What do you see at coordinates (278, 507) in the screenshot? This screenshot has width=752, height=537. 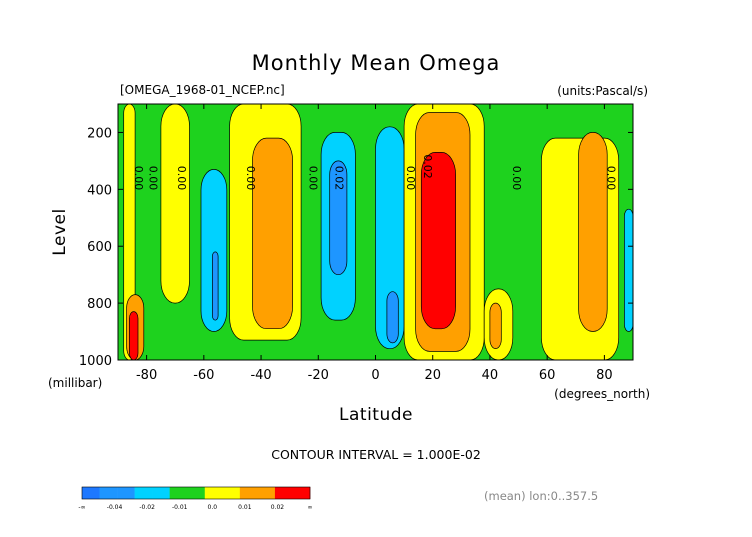 I see `colorbar-label-6: 0.02` at bounding box center [278, 507].